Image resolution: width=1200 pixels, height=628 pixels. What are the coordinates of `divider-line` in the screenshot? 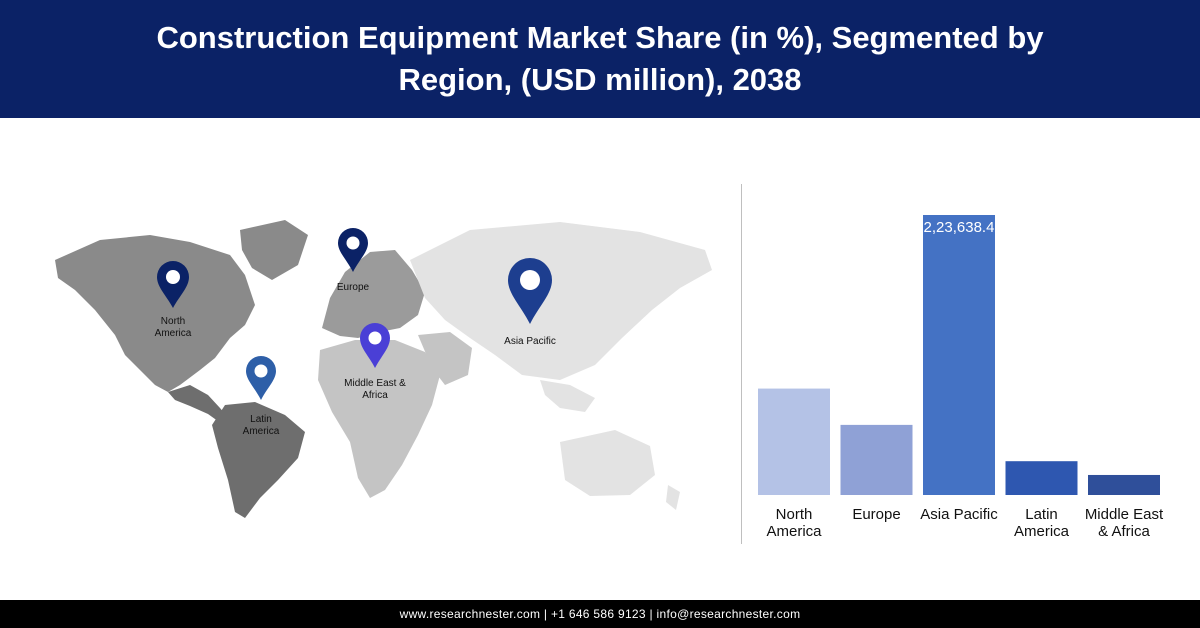 It's located at (741, 364).